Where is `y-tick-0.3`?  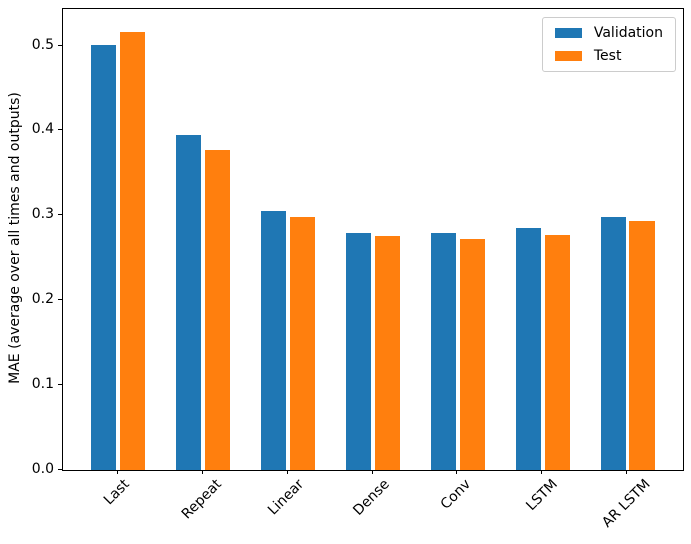 y-tick-0.3 is located at coordinates (60, 215).